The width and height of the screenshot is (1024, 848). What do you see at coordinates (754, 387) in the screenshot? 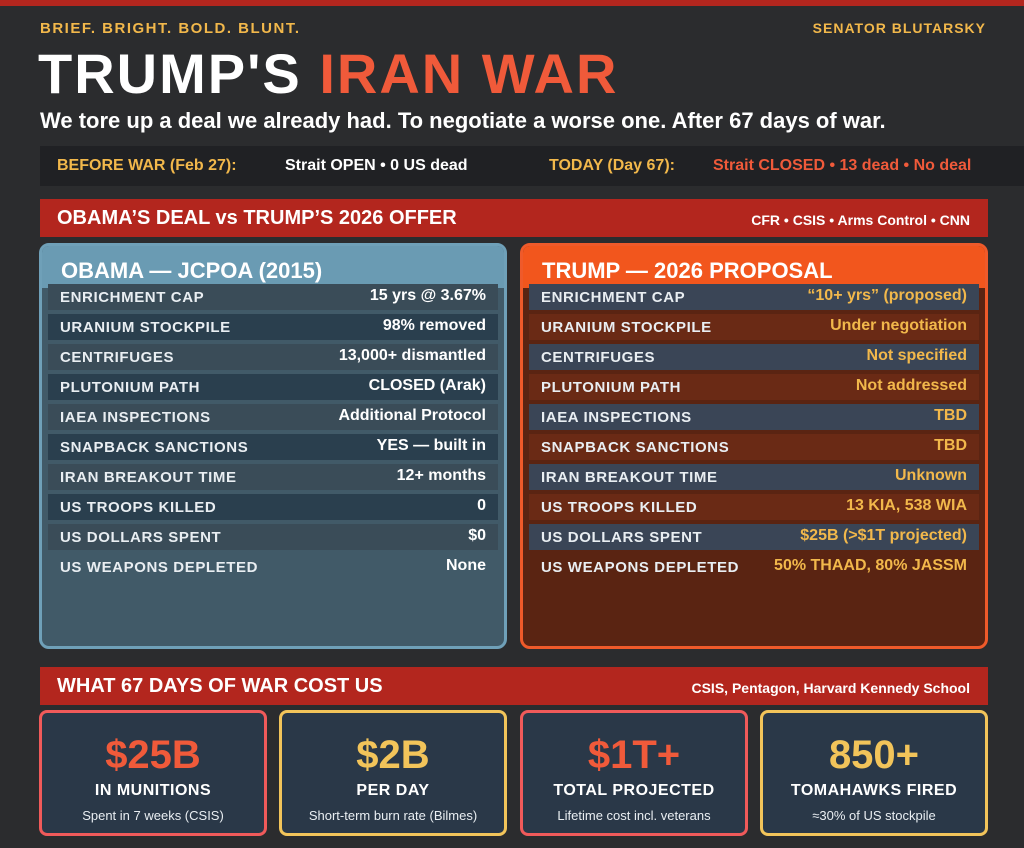
I see `table-row: PLUTONIUM PATH Not addressed` at bounding box center [754, 387].